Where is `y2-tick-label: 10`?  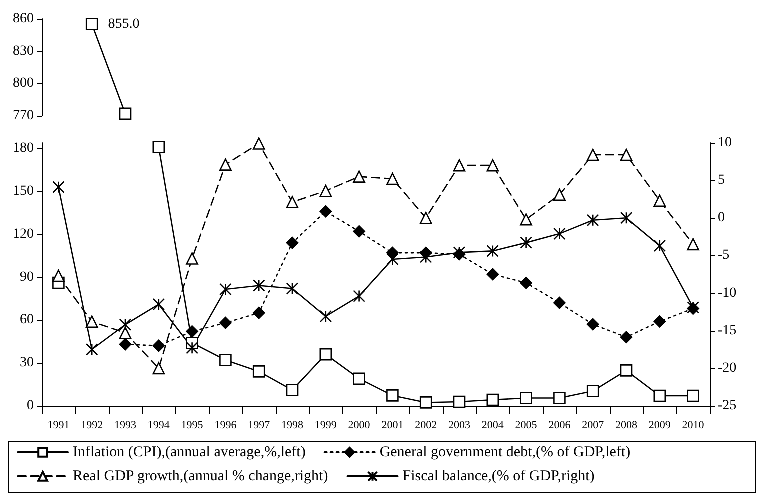
y2-tick-label: 10 is located at coordinates (725, 143).